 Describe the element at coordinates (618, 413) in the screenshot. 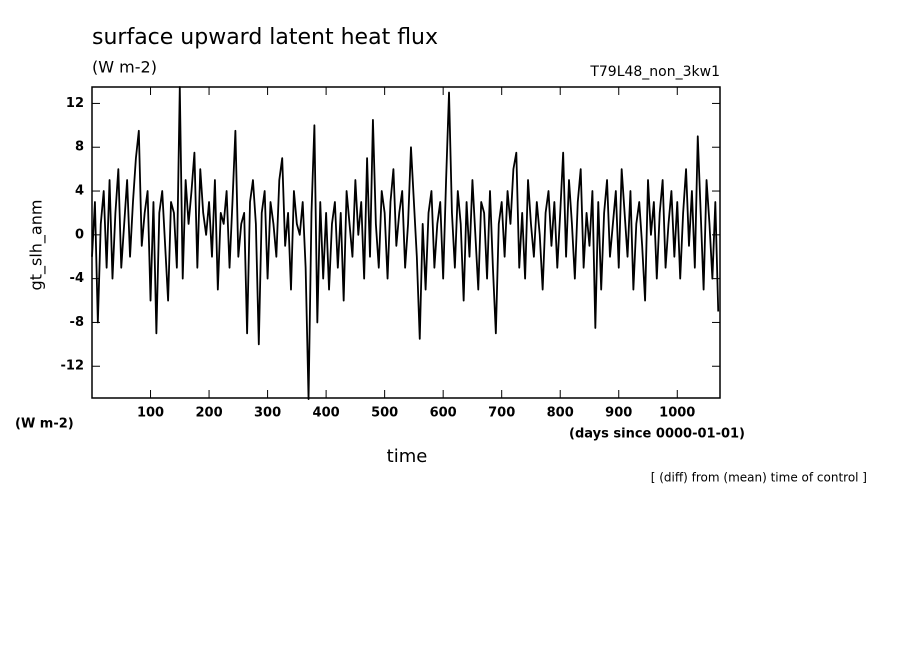

I see `x-tick-label: 900` at that location.